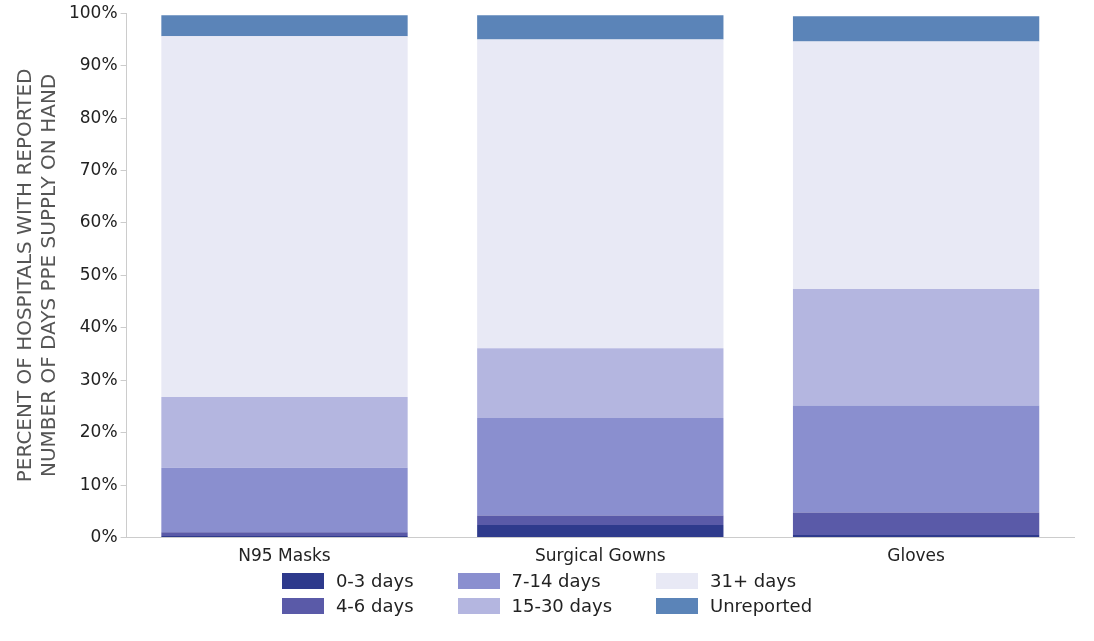  What do you see at coordinates (98, 483) in the screenshot?
I see `y-tick-label: 10%` at bounding box center [98, 483].